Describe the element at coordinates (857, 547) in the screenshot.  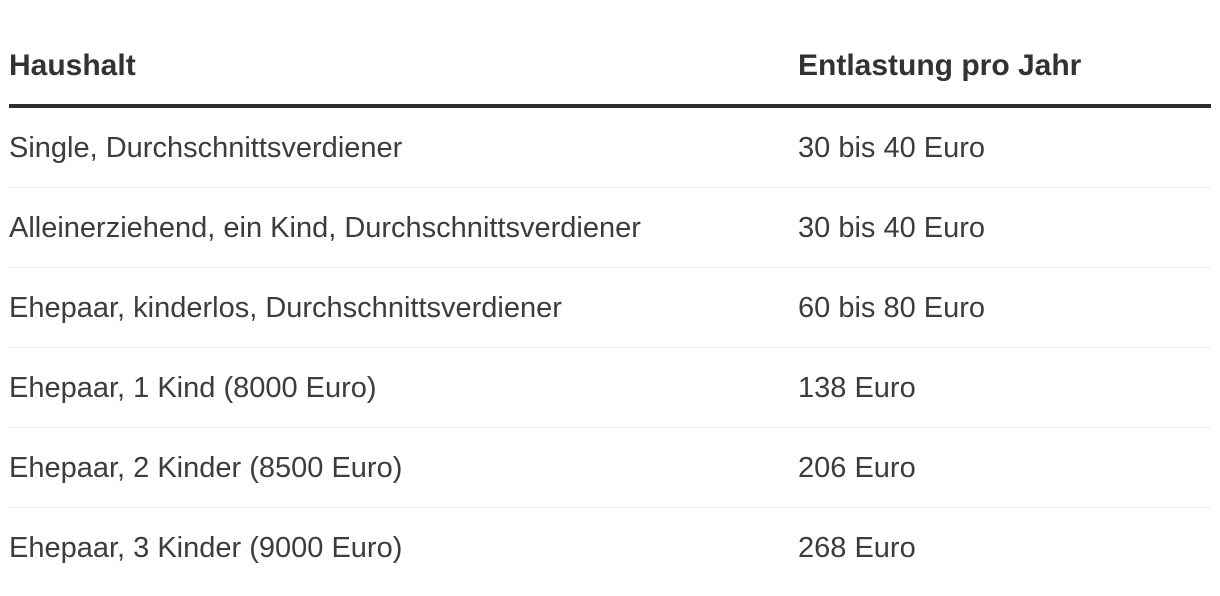
I see `cell-entlastung: 268 Euro` at that location.